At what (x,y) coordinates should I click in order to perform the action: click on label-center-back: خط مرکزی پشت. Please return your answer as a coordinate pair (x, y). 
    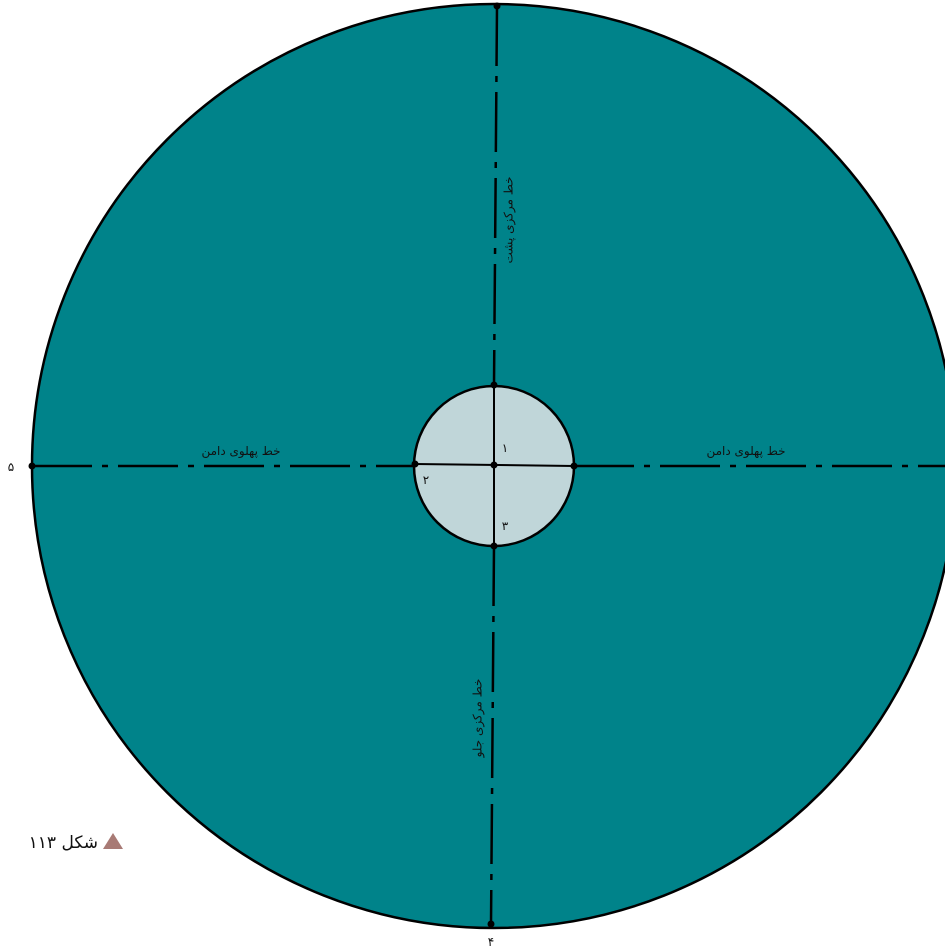
    Looking at the image, I should click on (509, 219).